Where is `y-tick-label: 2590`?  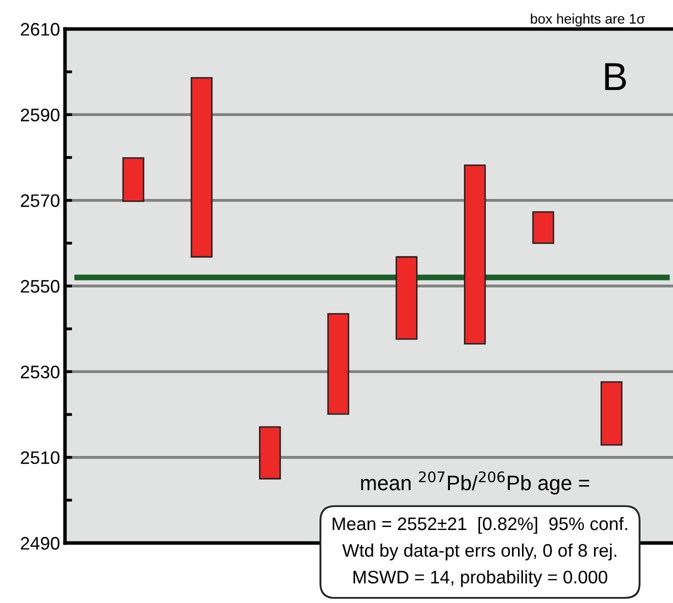
y-tick-label: 2590 is located at coordinates (40, 115).